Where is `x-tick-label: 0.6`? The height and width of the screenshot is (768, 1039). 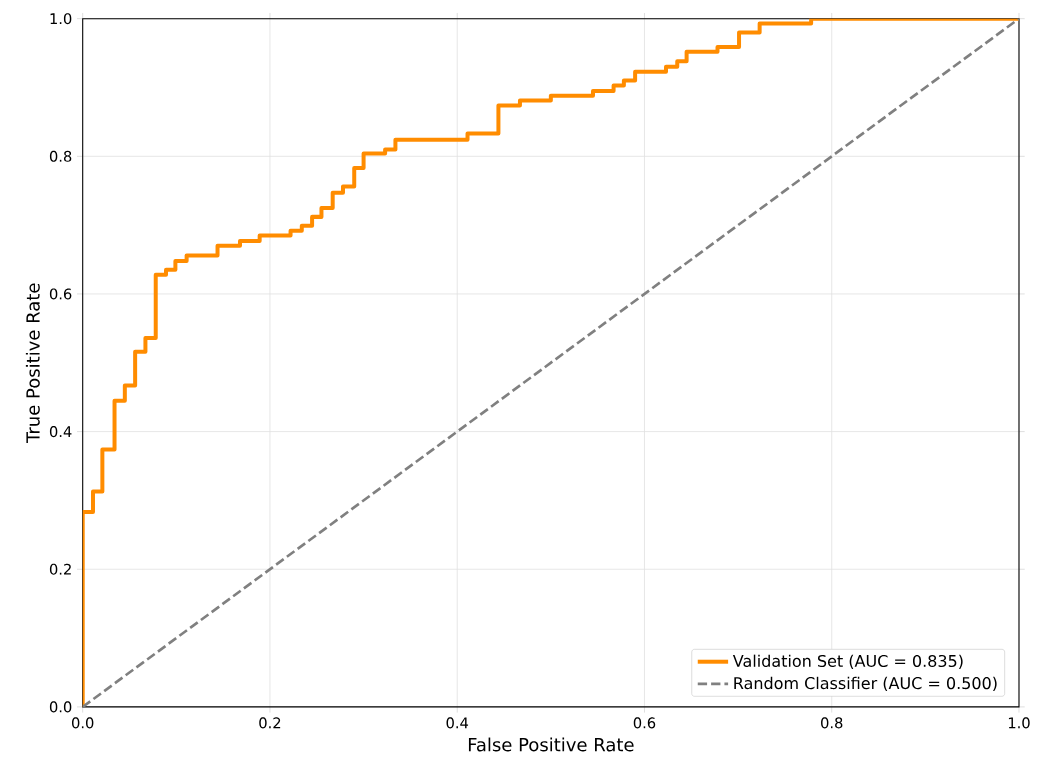 x-tick-label: 0.6 is located at coordinates (644, 723).